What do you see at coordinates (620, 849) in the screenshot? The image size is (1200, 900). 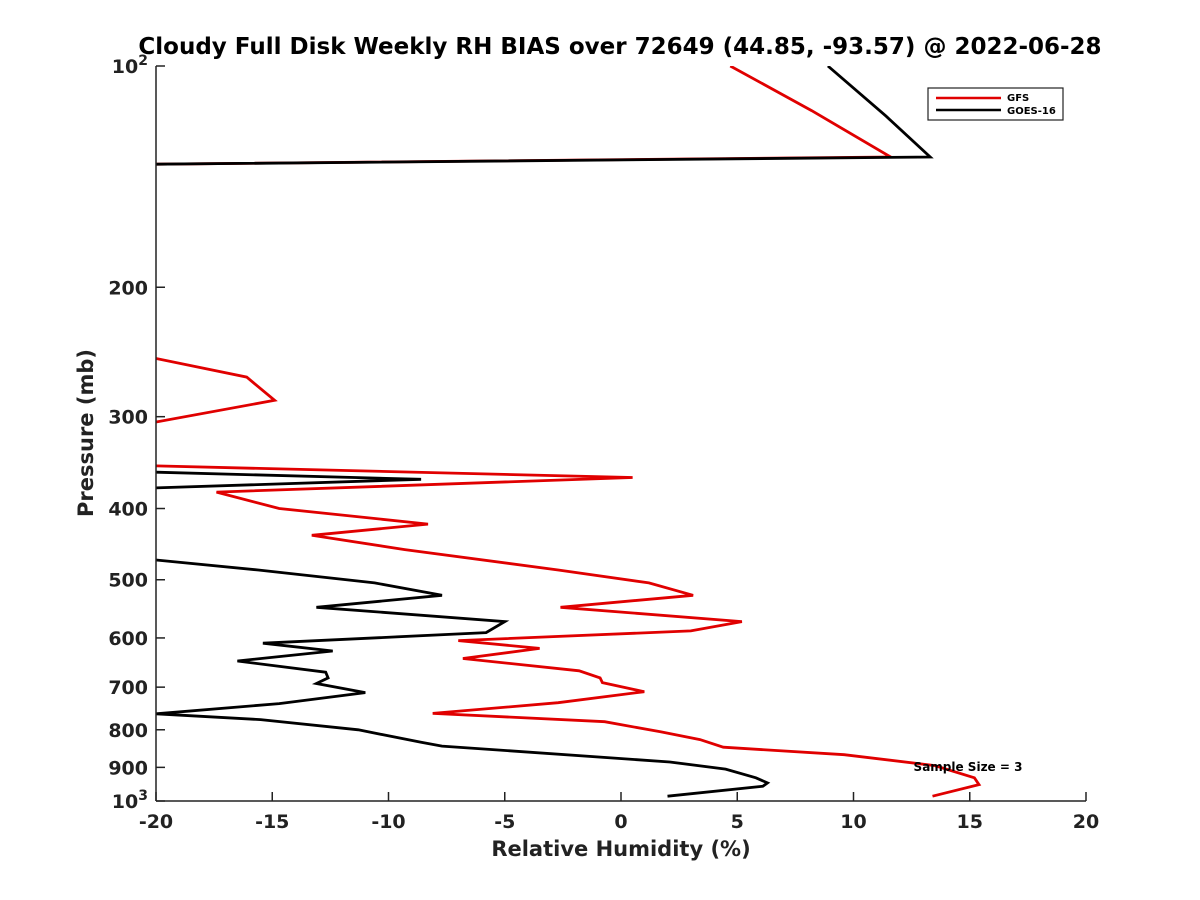 I see `x-axis-label: Relative Humidity (%)` at bounding box center [620, 849].